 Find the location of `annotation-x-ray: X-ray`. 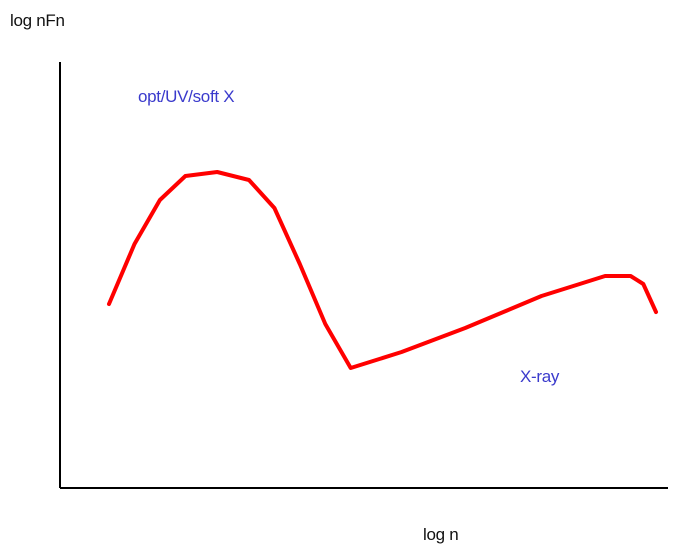

annotation-x-ray: X-ray is located at coordinates (540, 376).